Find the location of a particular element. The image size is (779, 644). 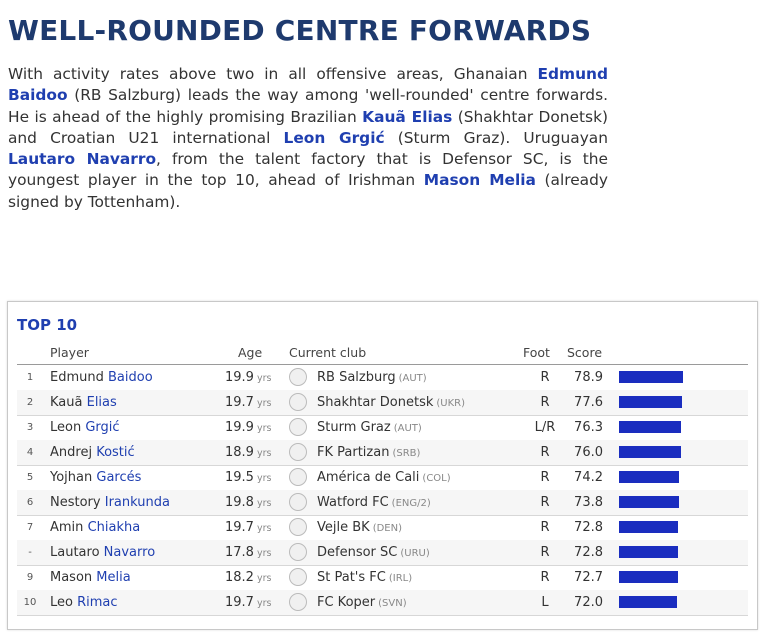

header-age: Age is located at coordinates (250, 352).